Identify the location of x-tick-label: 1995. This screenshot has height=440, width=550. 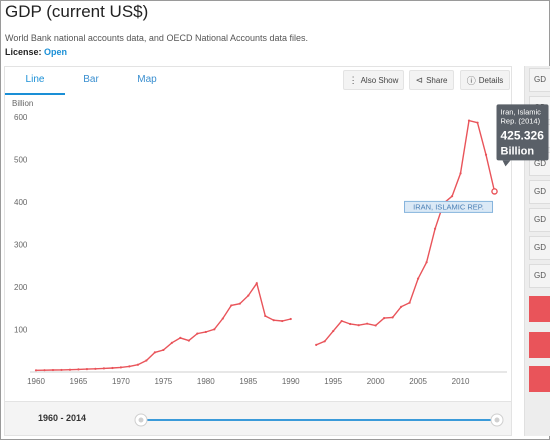
(333, 381).